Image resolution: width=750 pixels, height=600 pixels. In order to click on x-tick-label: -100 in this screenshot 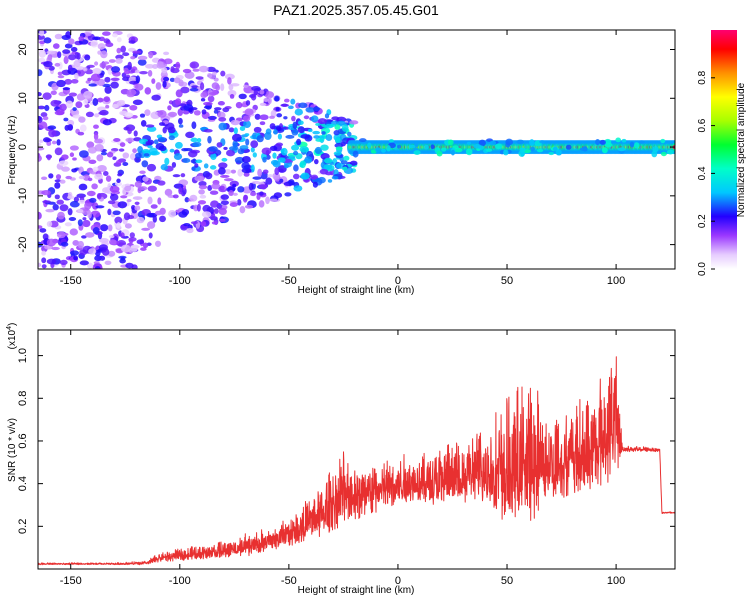, I will do `click(180, 581)`.